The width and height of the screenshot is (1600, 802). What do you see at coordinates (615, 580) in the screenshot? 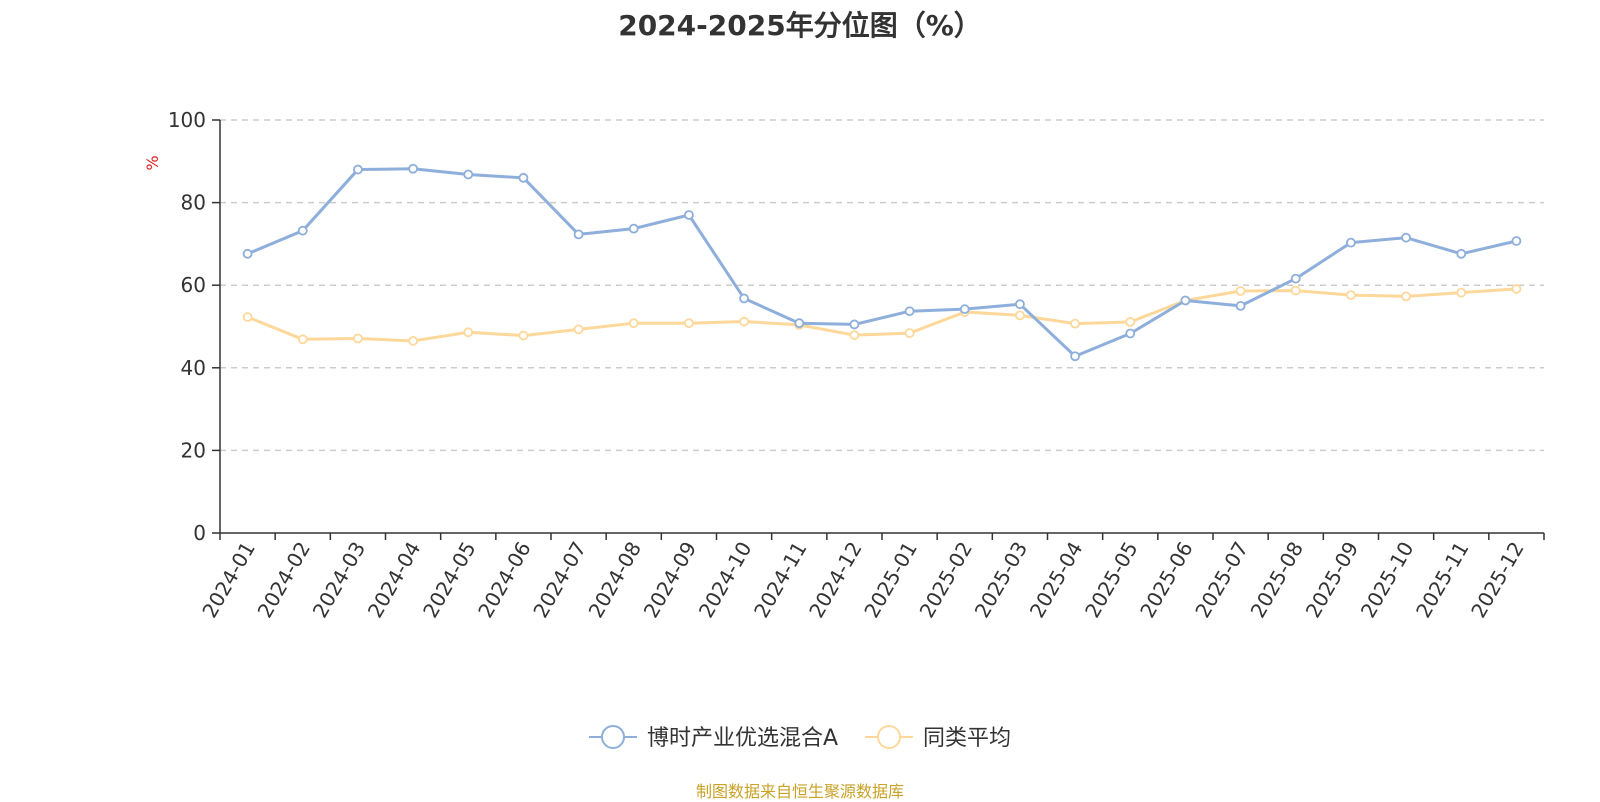
I see `x-tick-label: 2024-08` at bounding box center [615, 580].